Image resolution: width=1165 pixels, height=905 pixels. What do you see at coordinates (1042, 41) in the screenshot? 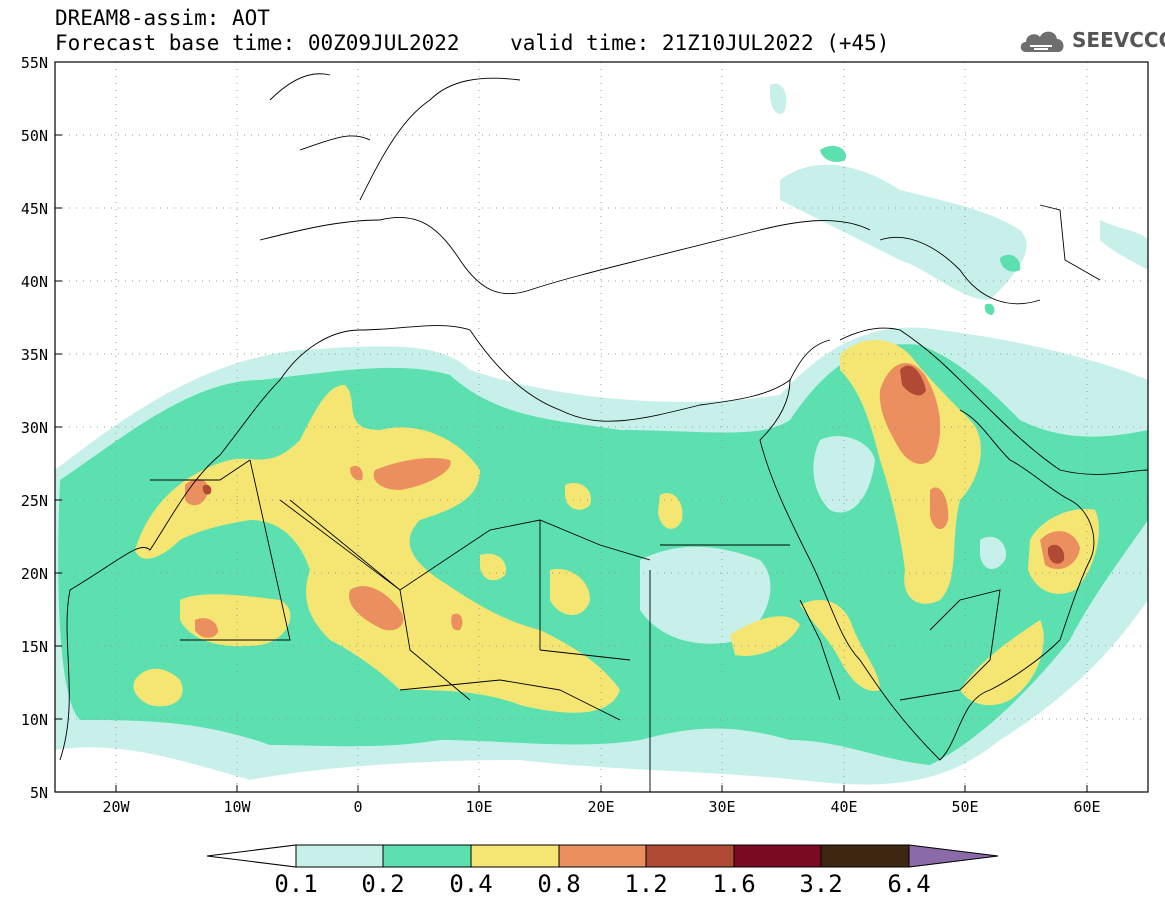
I see `cloud-icon` at bounding box center [1042, 41].